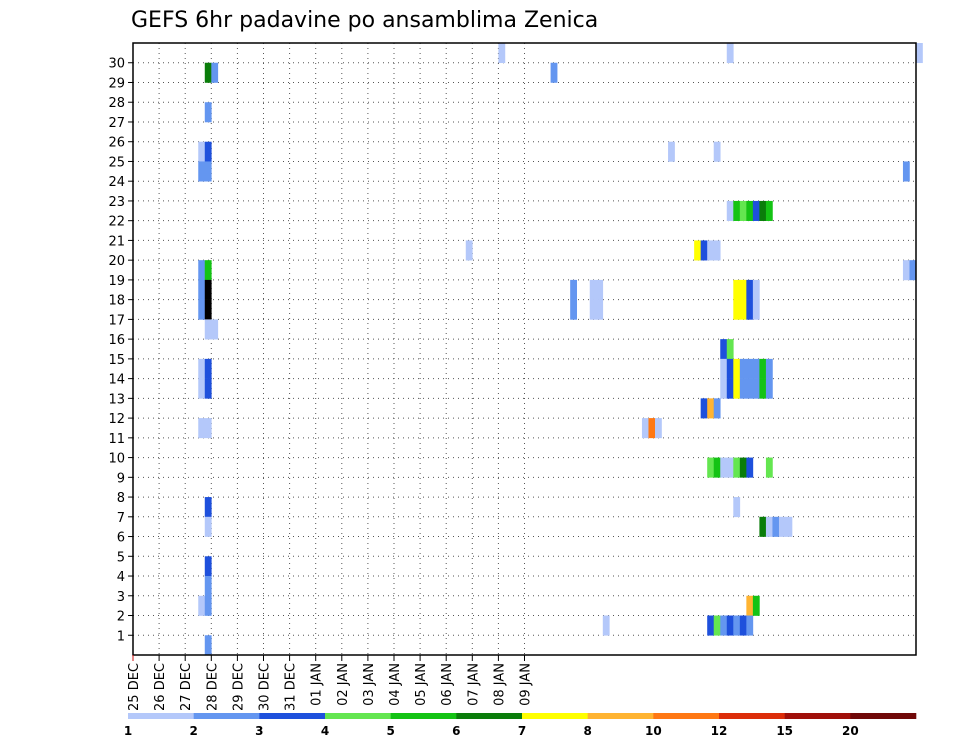 The height and width of the screenshot is (742, 960). I want to click on y-tick-label: 24, so click(116, 182).